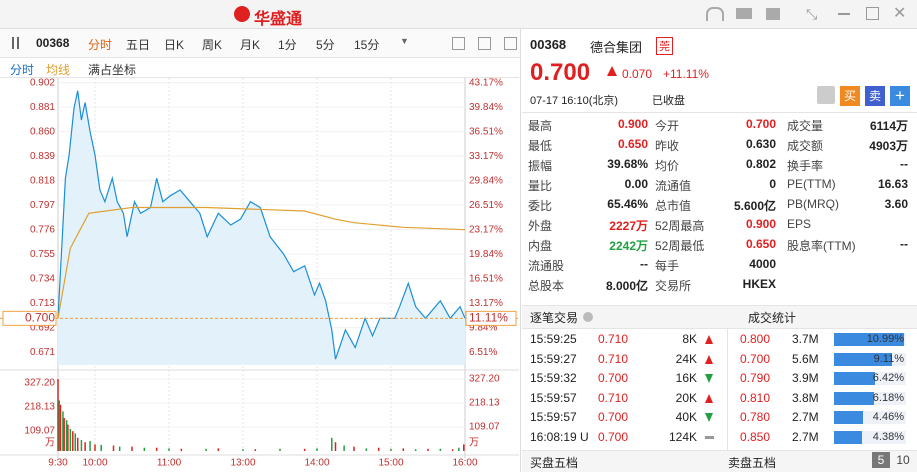 This screenshot has width=917, height=472. What do you see at coordinates (744, 13) in the screenshot?
I see `mail-icon` at bounding box center [744, 13].